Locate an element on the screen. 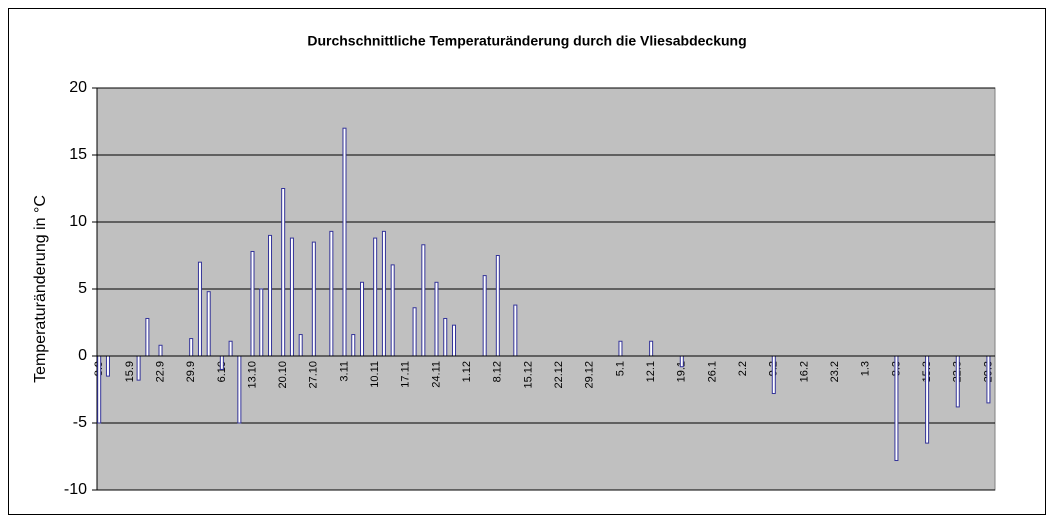  x-tick-label: 15.9 is located at coordinates (130, 371).